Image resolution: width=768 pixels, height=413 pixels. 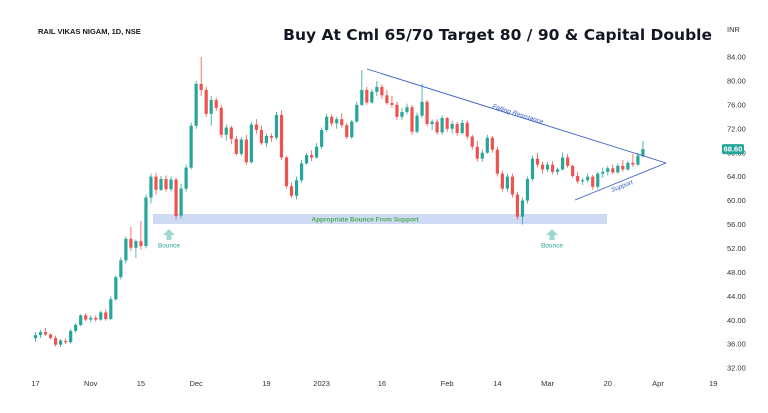 I want to click on x-tick-label: Feb, so click(x=447, y=383).